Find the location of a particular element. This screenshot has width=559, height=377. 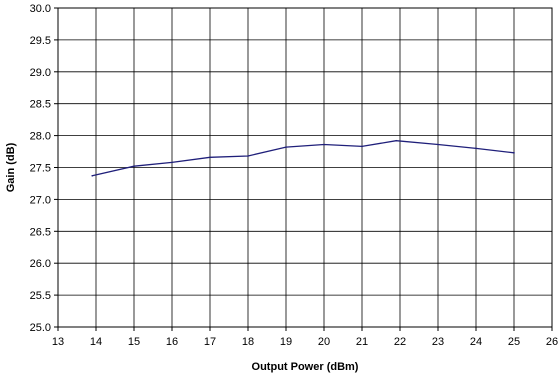

y-tick-label: 28.0 is located at coordinates (40, 137).